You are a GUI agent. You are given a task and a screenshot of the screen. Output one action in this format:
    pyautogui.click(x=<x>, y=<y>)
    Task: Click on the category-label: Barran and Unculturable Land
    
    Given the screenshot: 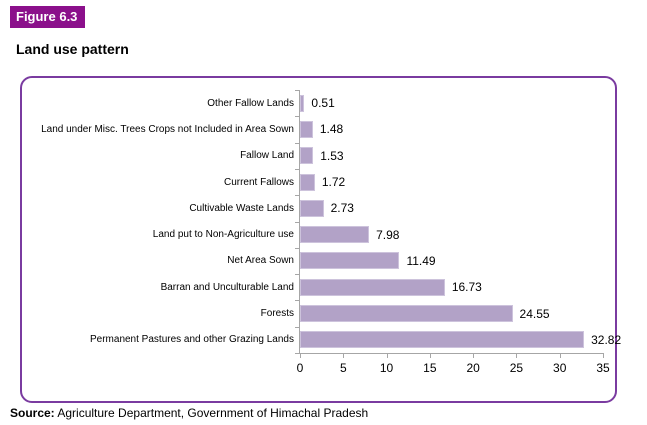 What is the action you would take?
    pyautogui.click(x=227, y=287)
    